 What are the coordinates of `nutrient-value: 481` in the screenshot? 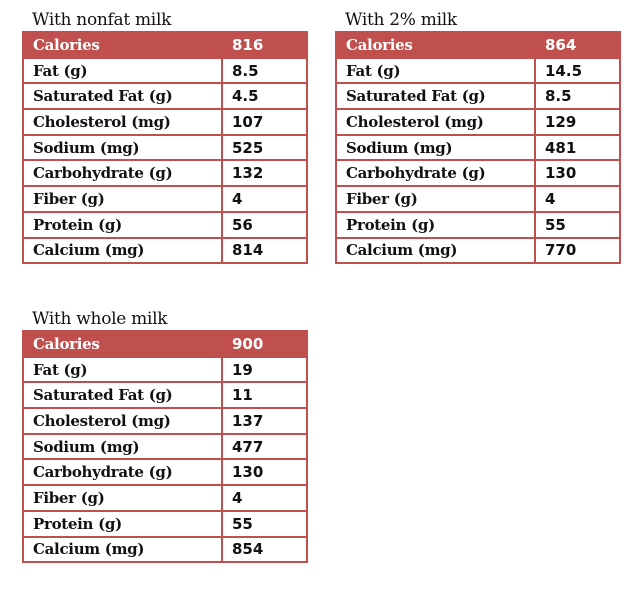 It's located at (577, 147).